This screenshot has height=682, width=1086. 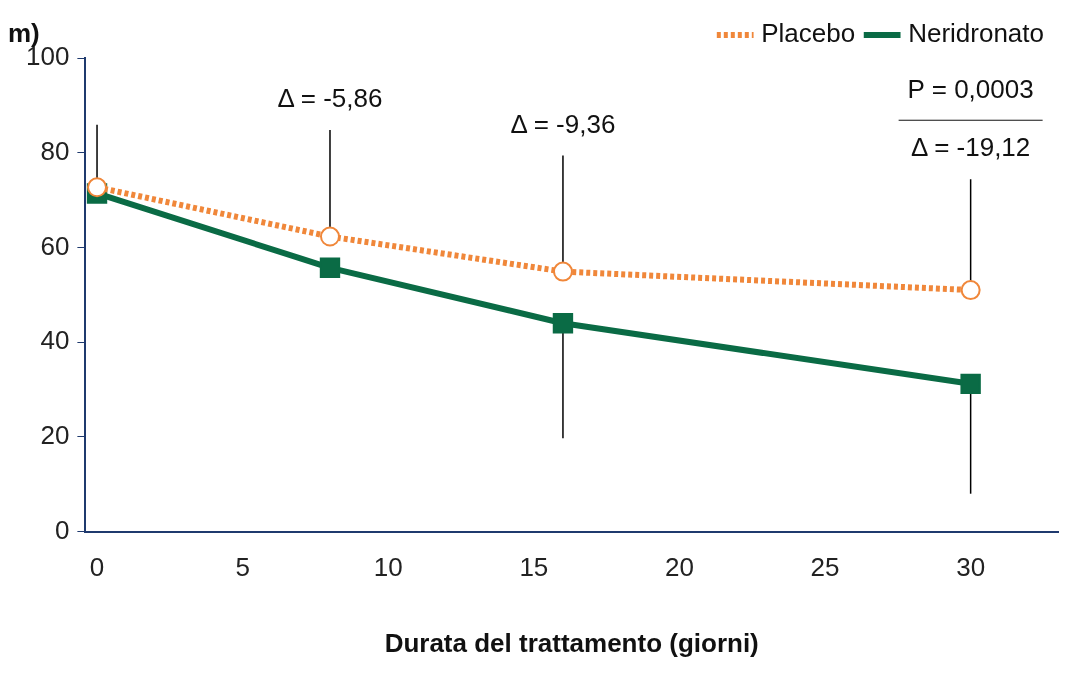 I want to click on legend-label: Neridronato, so click(x=976, y=33).